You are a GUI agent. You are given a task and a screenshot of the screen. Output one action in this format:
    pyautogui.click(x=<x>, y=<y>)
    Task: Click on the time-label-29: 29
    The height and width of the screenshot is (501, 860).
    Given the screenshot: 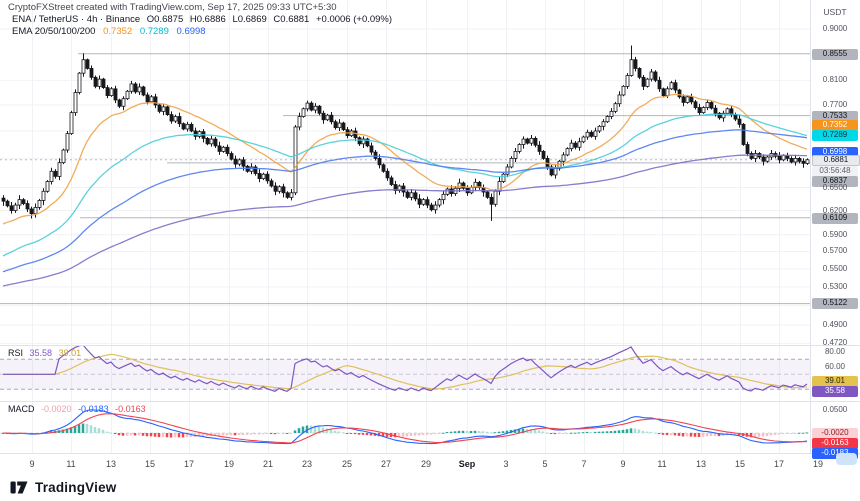 What is the action you would take?
    pyautogui.click(x=426, y=464)
    